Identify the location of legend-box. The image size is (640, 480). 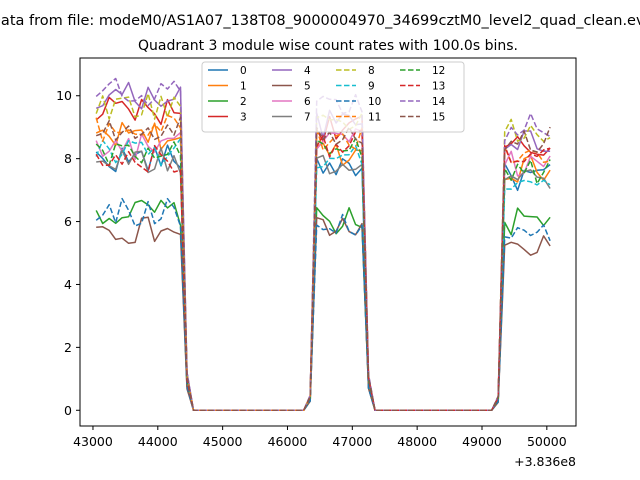
(333, 97).